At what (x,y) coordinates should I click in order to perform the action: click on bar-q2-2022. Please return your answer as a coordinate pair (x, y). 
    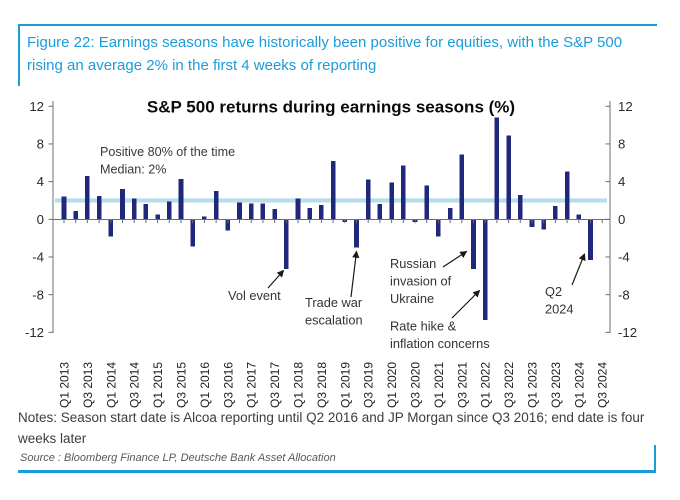
    Looking at the image, I should click on (497, 168).